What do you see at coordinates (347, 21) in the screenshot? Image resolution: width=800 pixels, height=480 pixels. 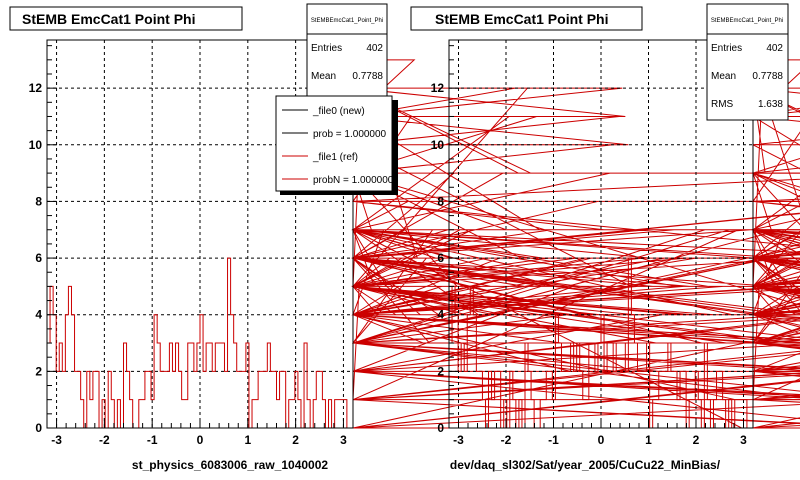 I see `chart-1-stats-header: StEMBEmcCat1_Point_Phi` at bounding box center [347, 21].